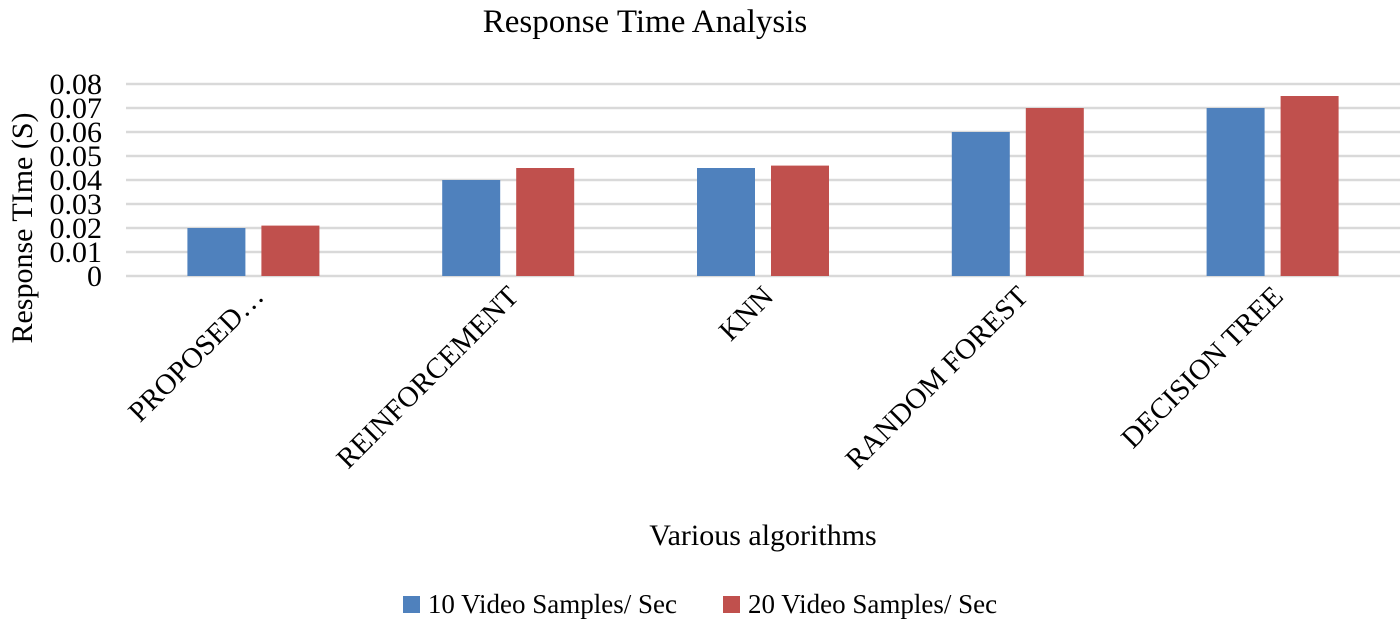 The image size is (1400, 624). I want to click on legend-item-series-1: 10 Video Samples/ Sec, so click(539, 604).